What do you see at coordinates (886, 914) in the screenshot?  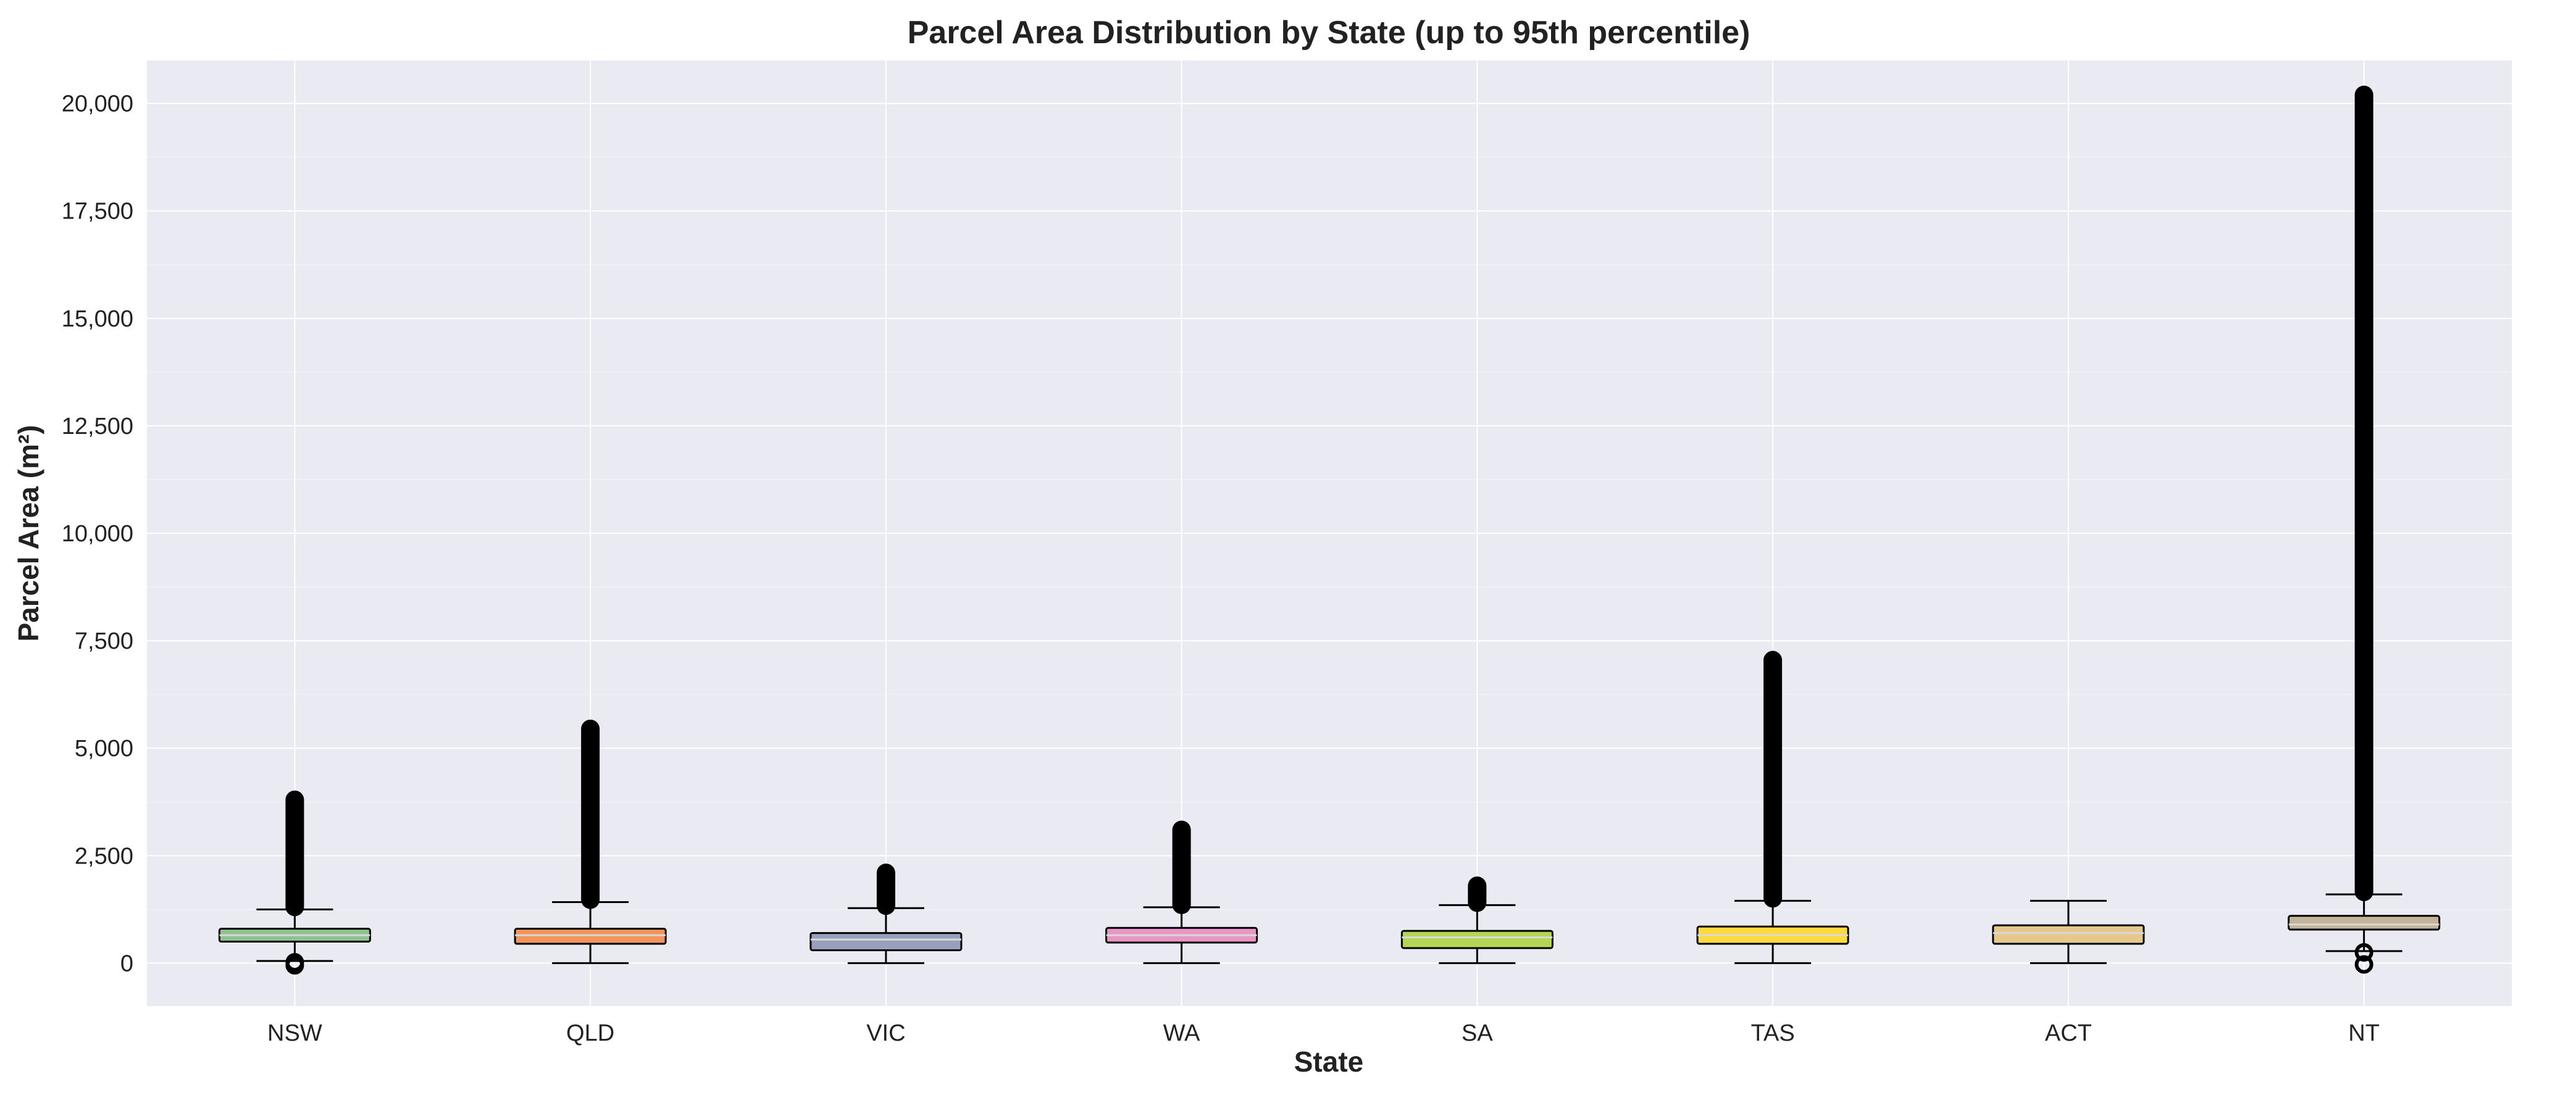 I see `box-group-vic` at bounding box center [886, 914].